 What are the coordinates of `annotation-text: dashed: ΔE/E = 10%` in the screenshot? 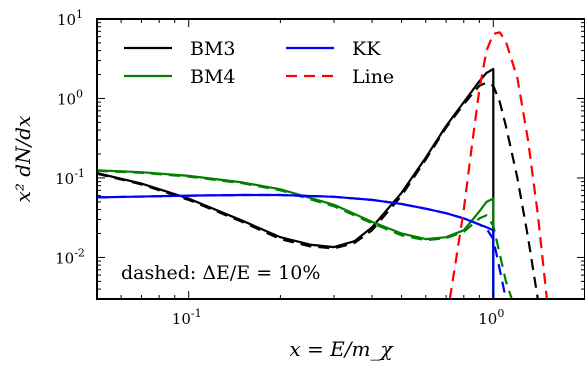 It's located at (220, 273).